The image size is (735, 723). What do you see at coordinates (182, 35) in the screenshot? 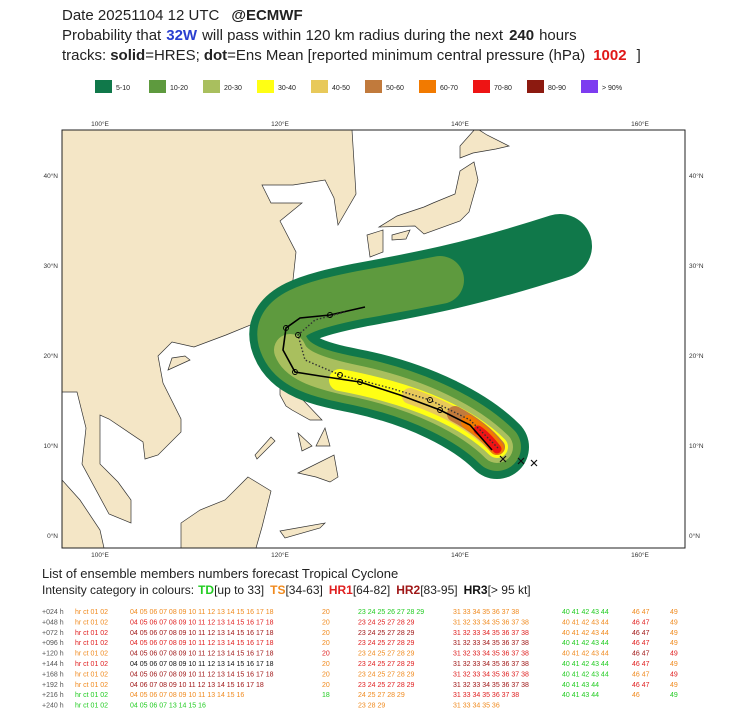
I see `storm-id: 32W` at bounding box center [182, 35].